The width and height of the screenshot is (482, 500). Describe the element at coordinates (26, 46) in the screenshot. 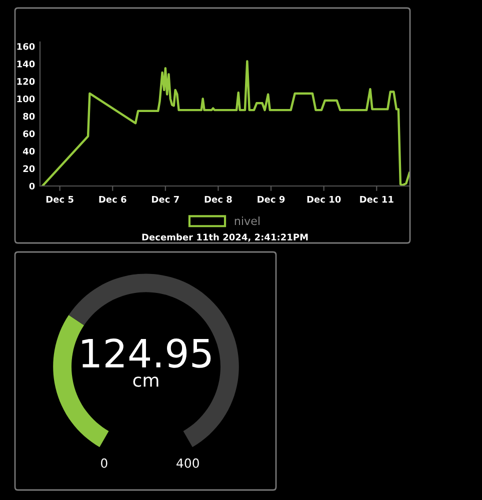

I see `y-tick-label: 160` at that location.